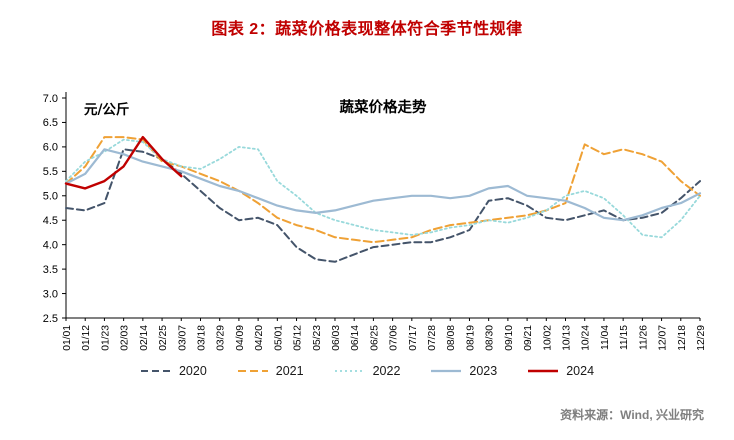 The height and width of the screenshot is (440, 734). Describe the element at coordinates (155, 371) in the screenshot. I see `legend-line-sample-2020` at that location.